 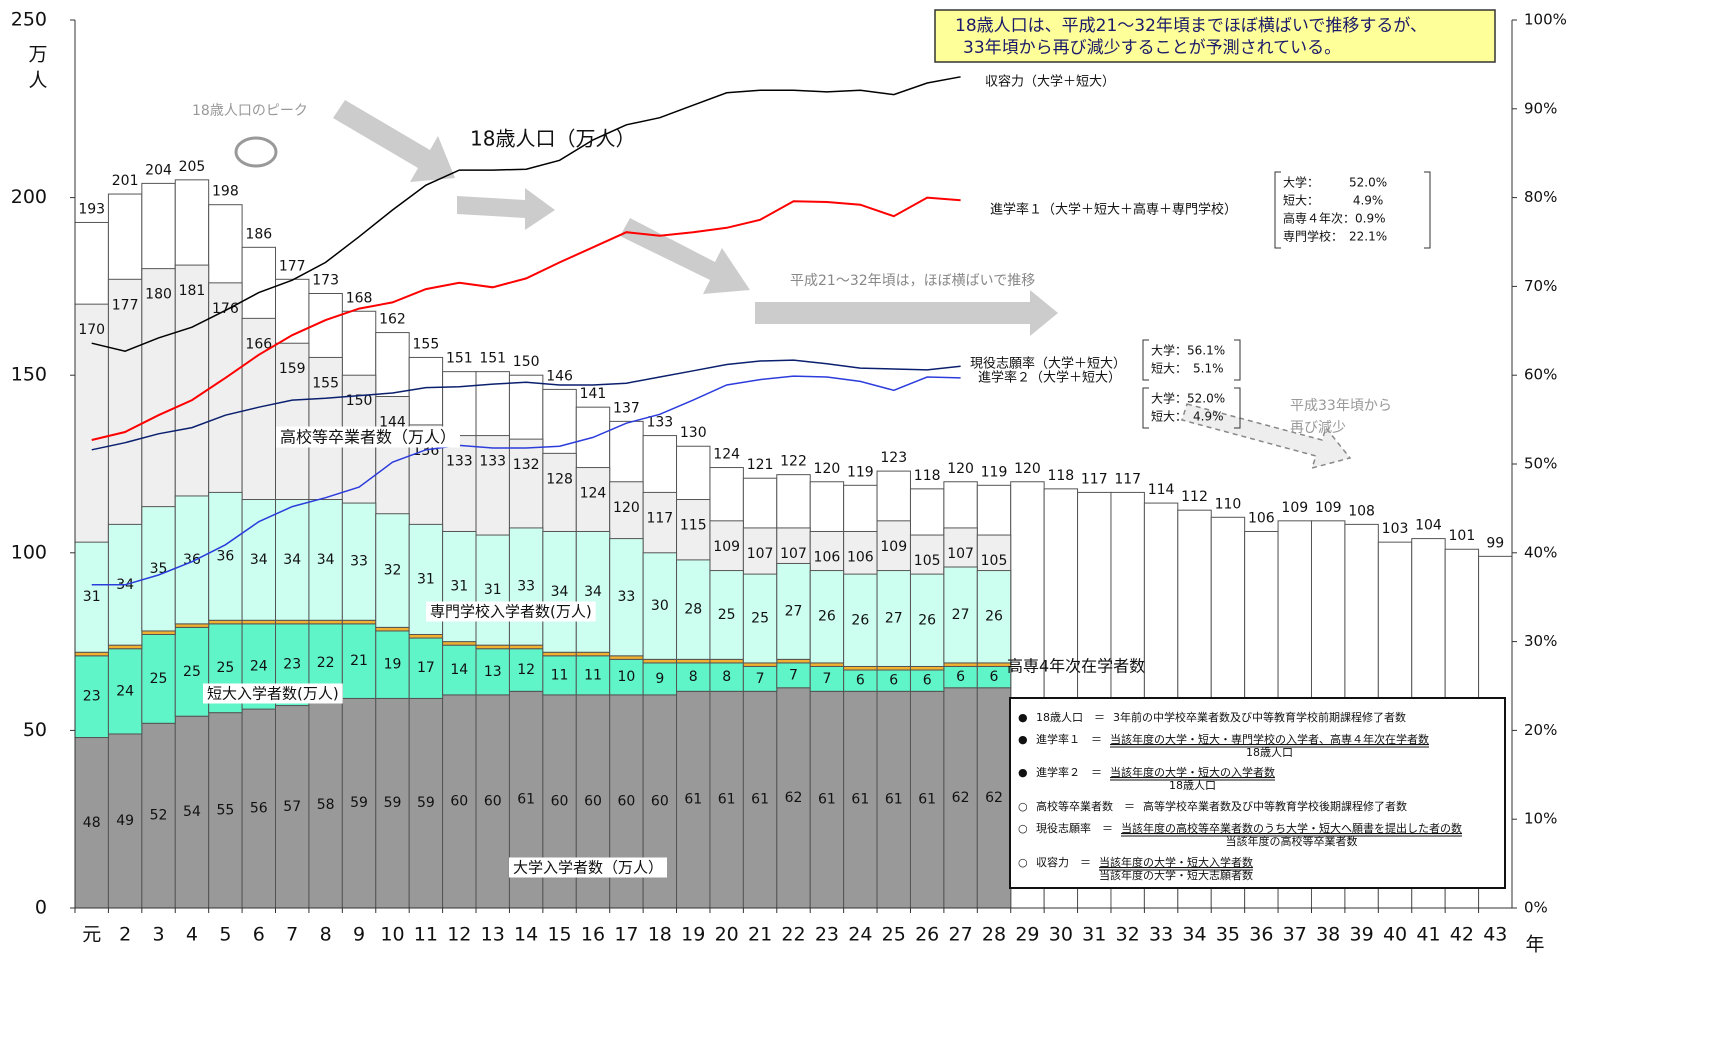 What do you see at coordinates (1334, 218) in the screenshot?
I see `breakdown-text: 高専４年次：0.9%` at bounding box center [1334, 218].